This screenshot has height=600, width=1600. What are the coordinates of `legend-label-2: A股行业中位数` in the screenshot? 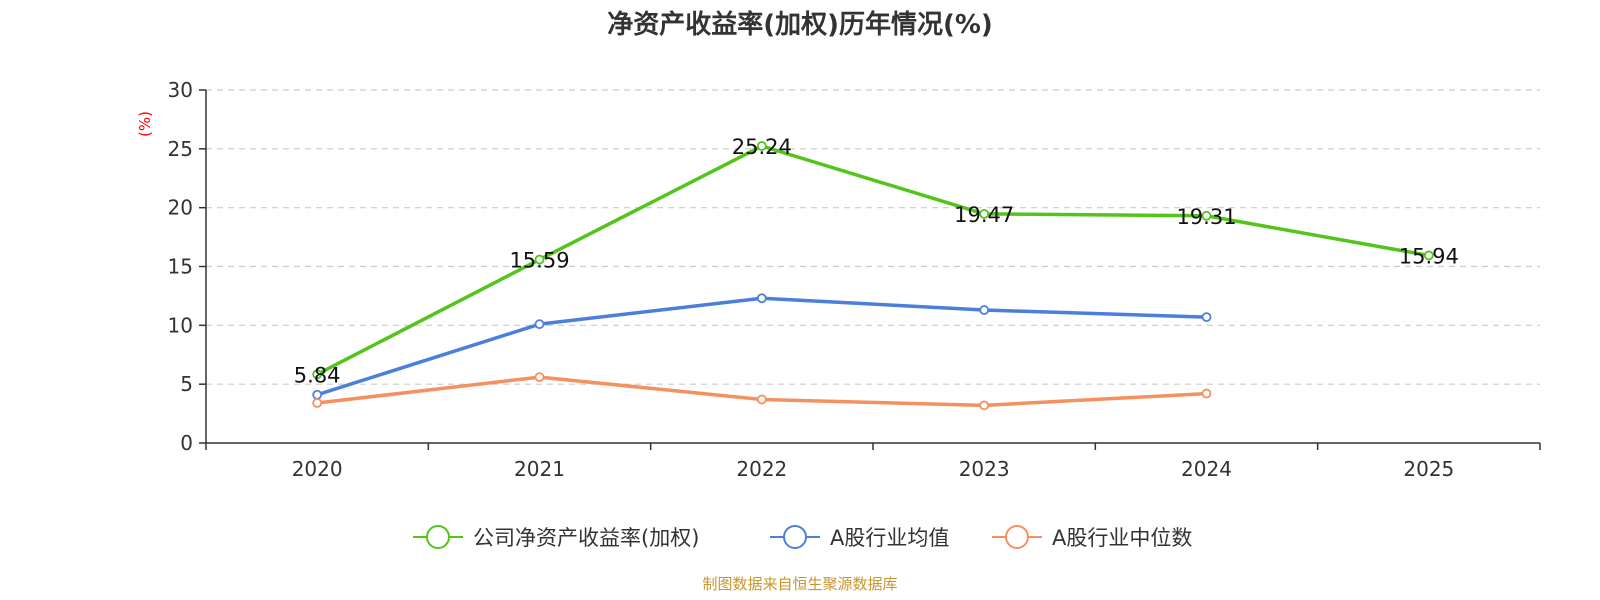 It's located at (1122, 538).